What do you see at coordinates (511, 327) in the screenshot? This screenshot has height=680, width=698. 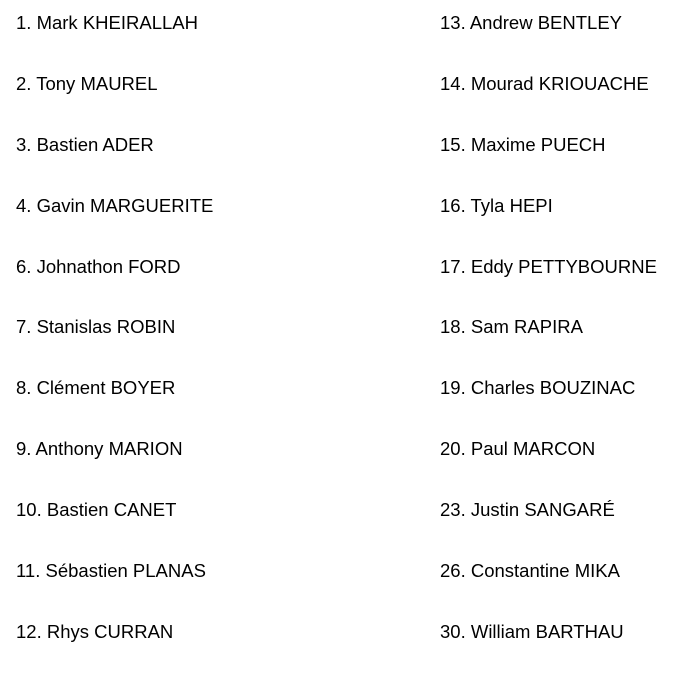 I see `list-item: 18. Sam RAPIRA` at bounding box center [511, 327].